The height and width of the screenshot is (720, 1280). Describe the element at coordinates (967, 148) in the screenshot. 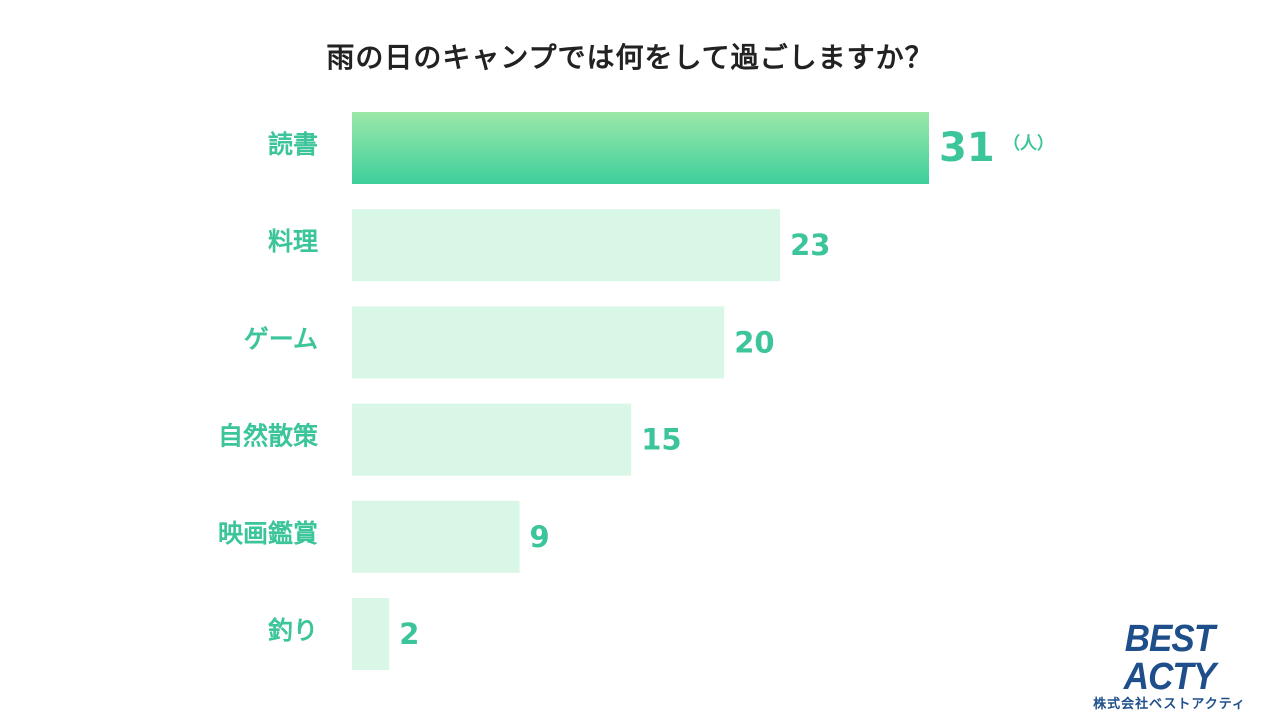

I see `value-label-1: 31` at that location.